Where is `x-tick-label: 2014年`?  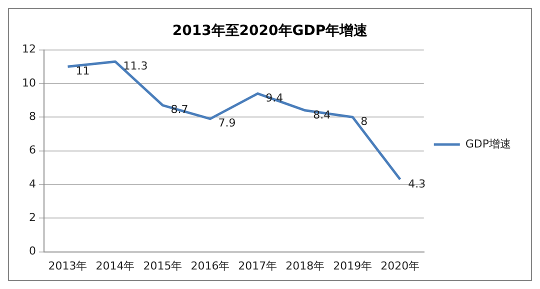 x-tick-label: 2014年 is located at coordinates (115, 265).